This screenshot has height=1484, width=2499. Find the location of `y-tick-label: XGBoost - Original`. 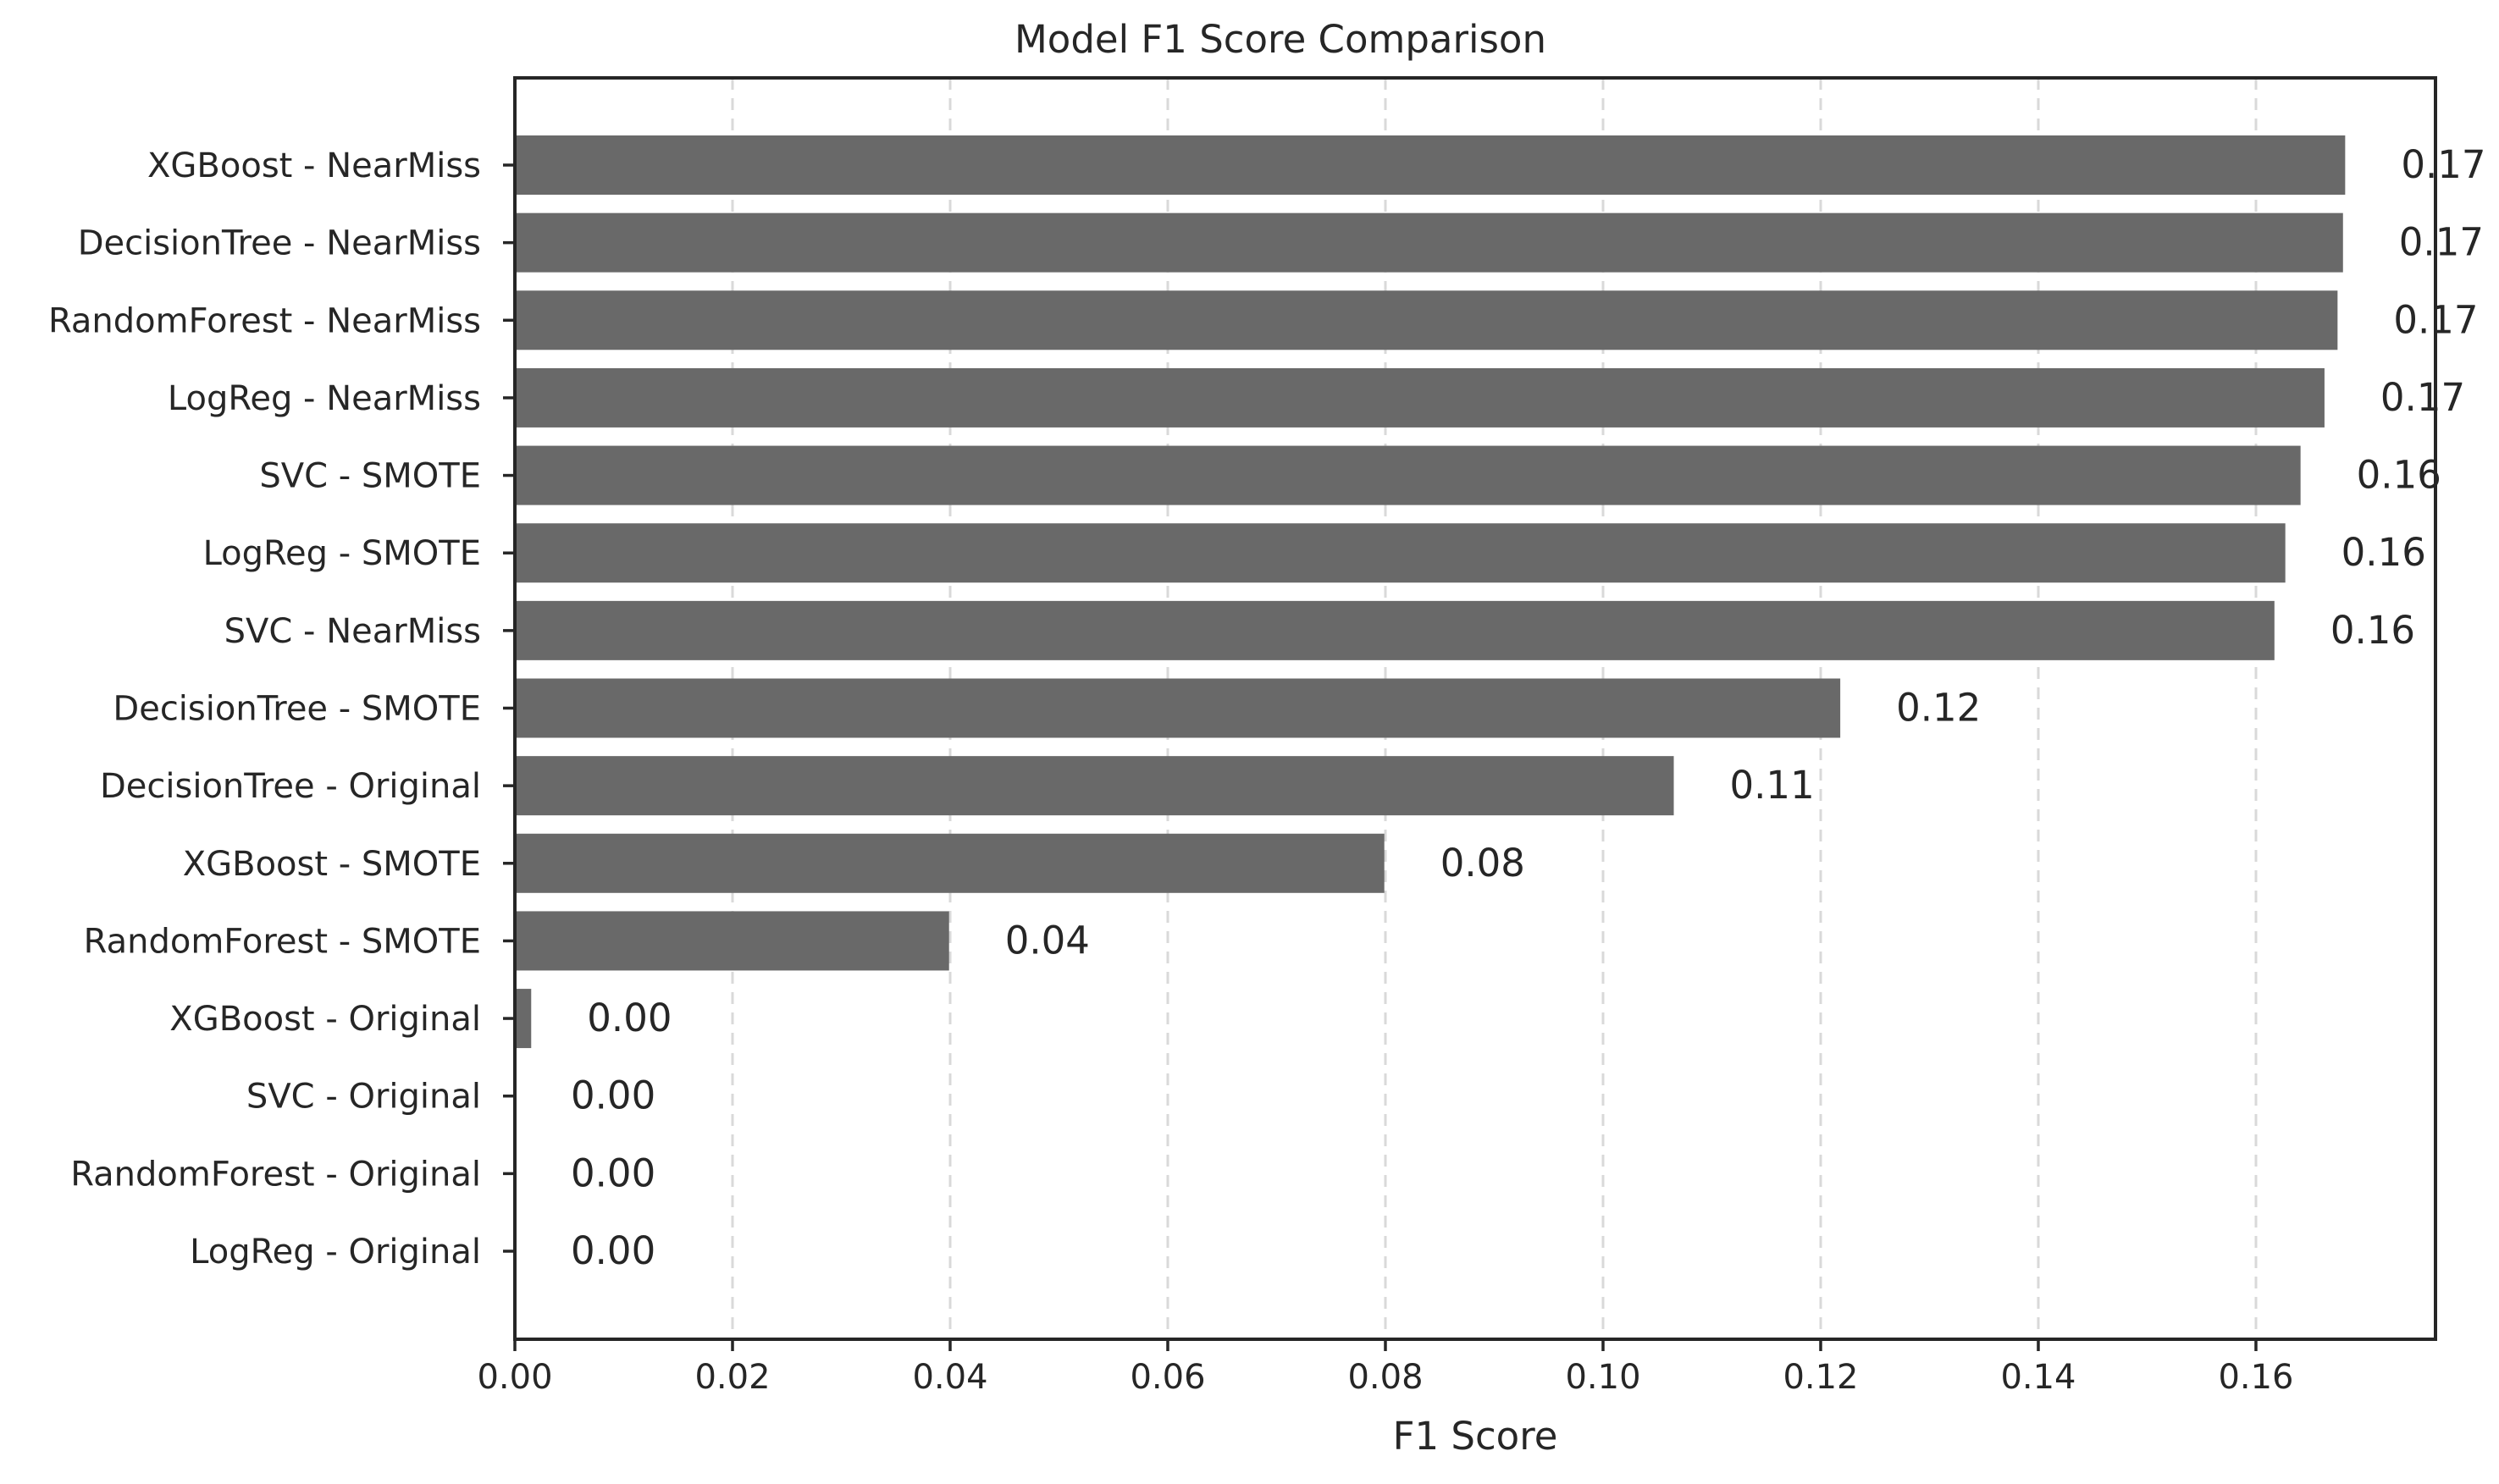

y-tick-label: XGBoost - Original is located at coordinates (325, 1020).